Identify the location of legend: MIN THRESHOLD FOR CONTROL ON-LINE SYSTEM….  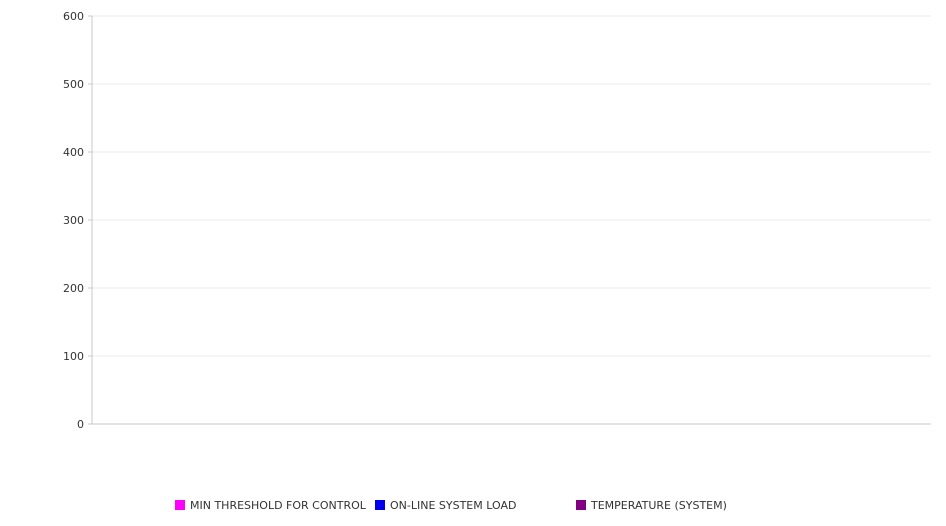
(473, 506).